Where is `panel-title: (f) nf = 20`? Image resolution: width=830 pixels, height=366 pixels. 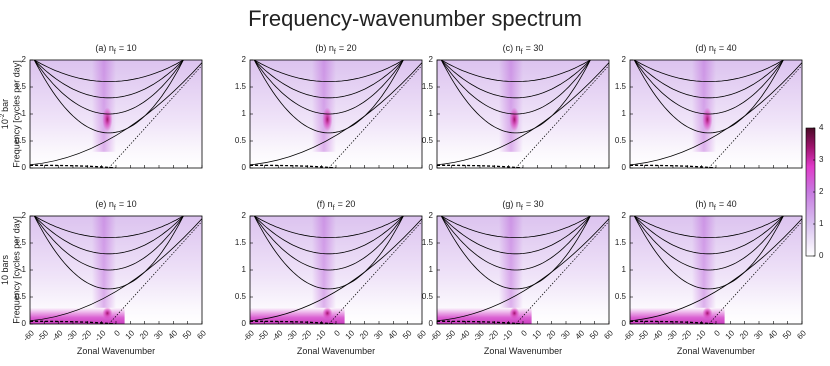 panel-title: (f) nf = 20 is located at coordinates (336, 205).